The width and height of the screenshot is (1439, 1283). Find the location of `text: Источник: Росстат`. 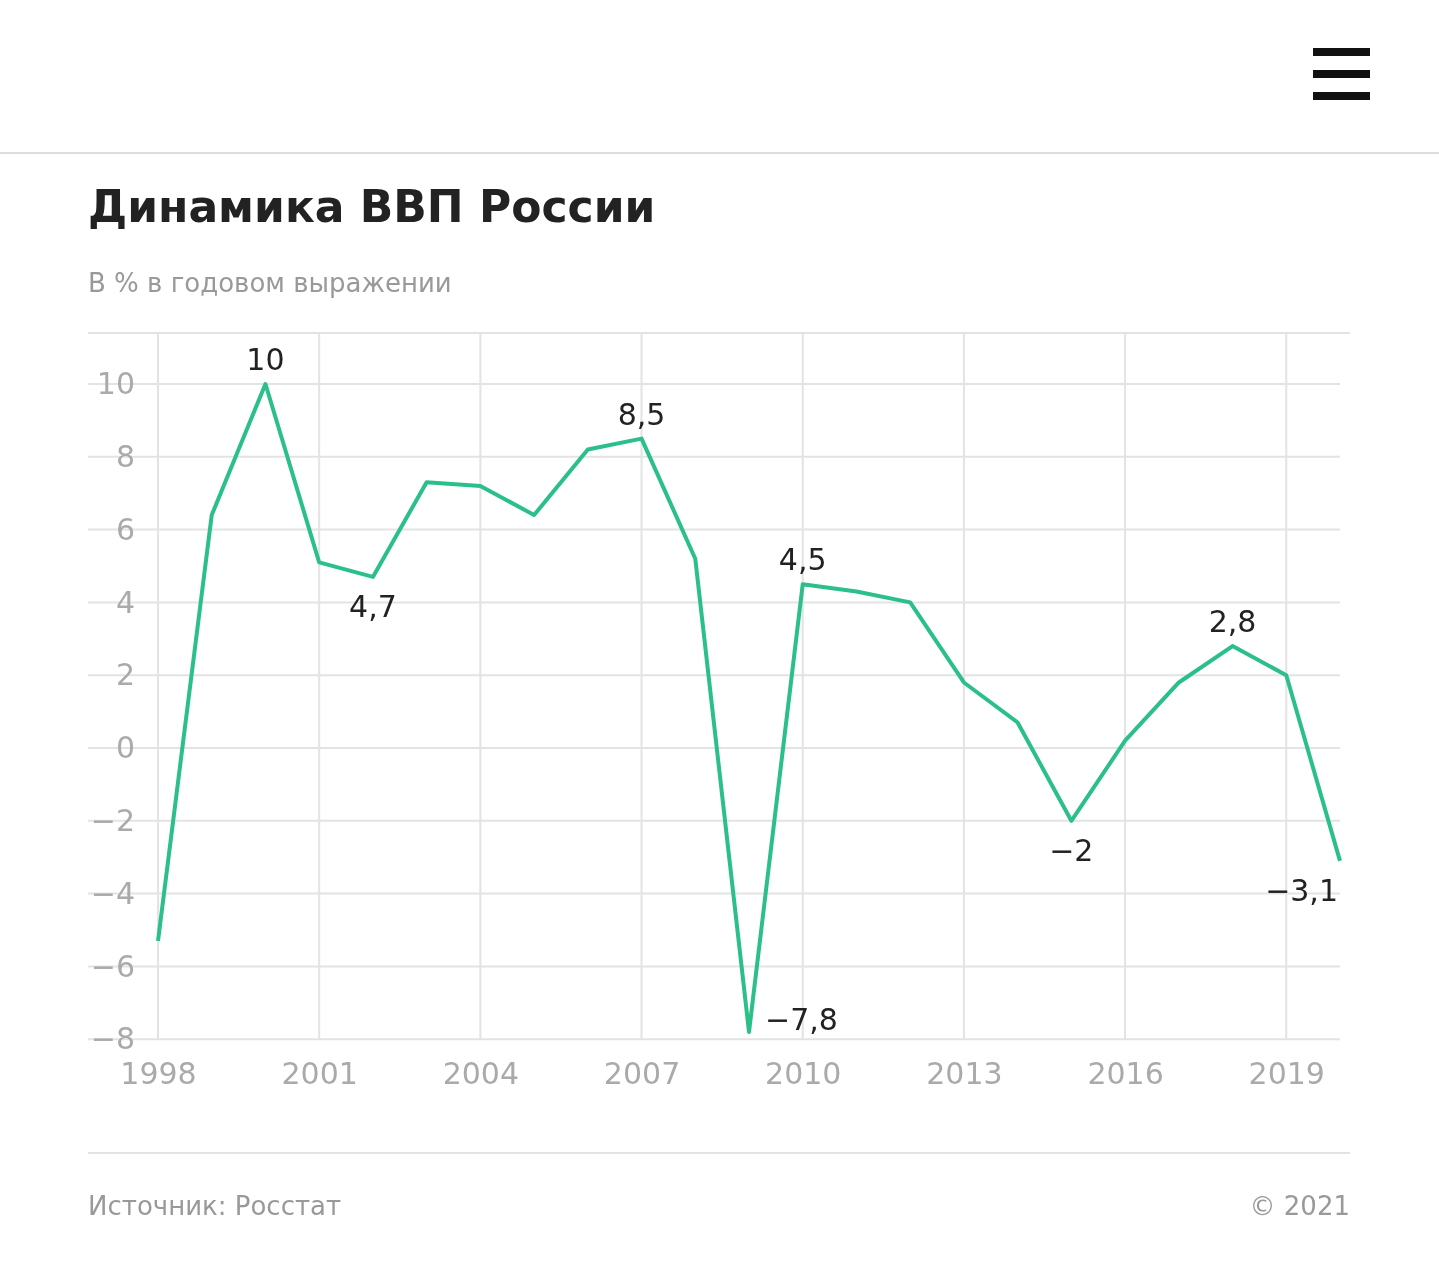

text: Источник: Росстат is located at coordinates (215, 1206).